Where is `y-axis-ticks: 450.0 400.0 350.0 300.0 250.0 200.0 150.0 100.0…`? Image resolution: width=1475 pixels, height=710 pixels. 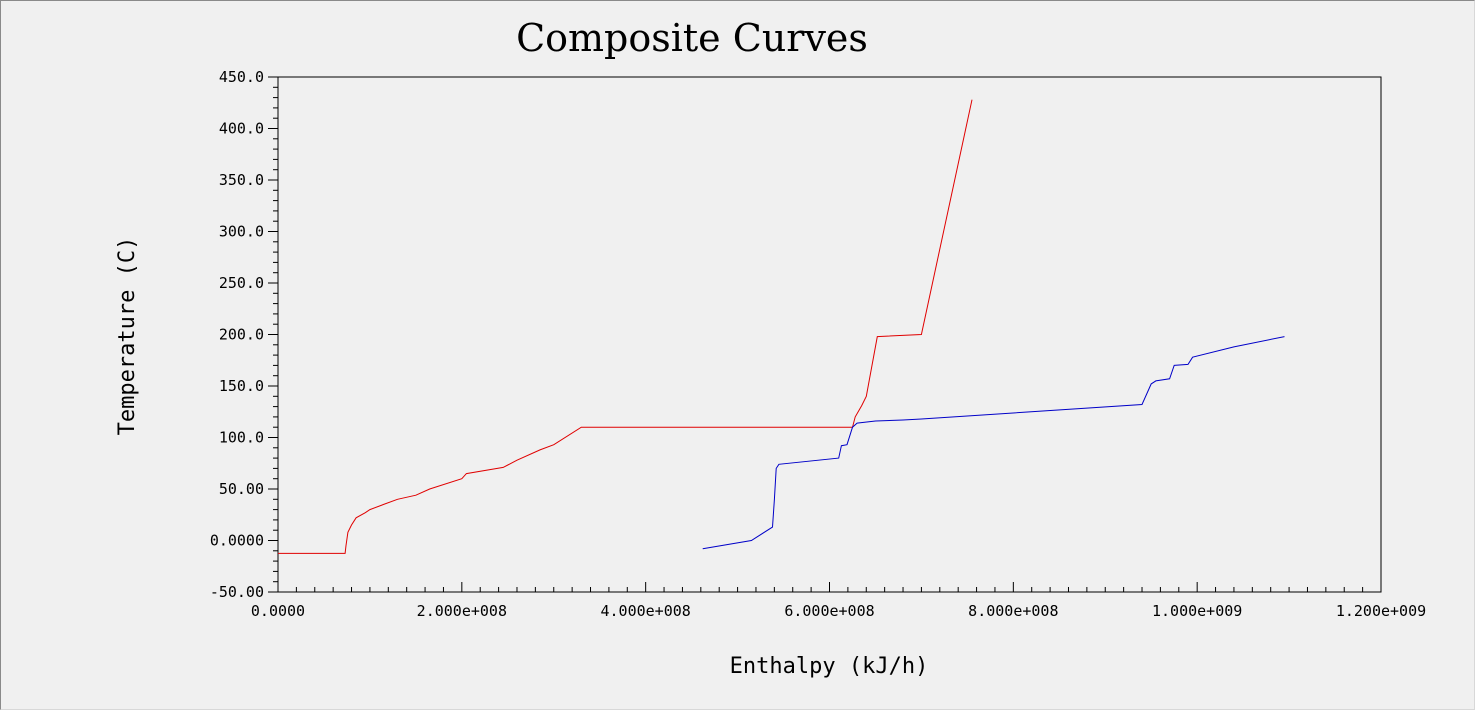
y-axis-ticks: 450.0 400.0 350.0 300.0 250.0 200.0 150.0 100.0… is located at coordinates (244, 334).